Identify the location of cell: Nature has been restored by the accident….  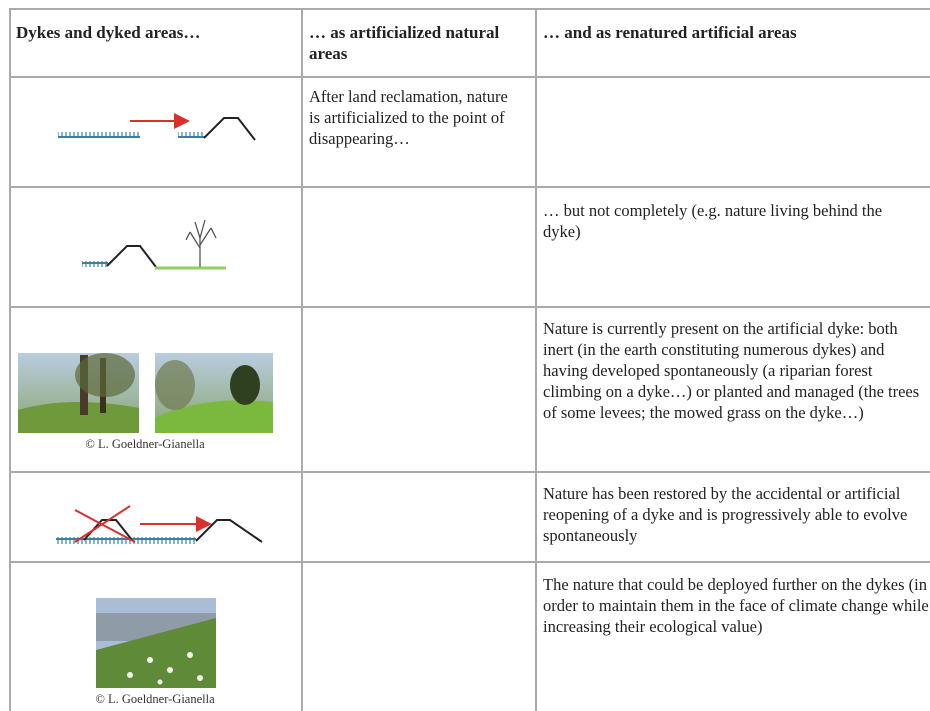
(725, 514).